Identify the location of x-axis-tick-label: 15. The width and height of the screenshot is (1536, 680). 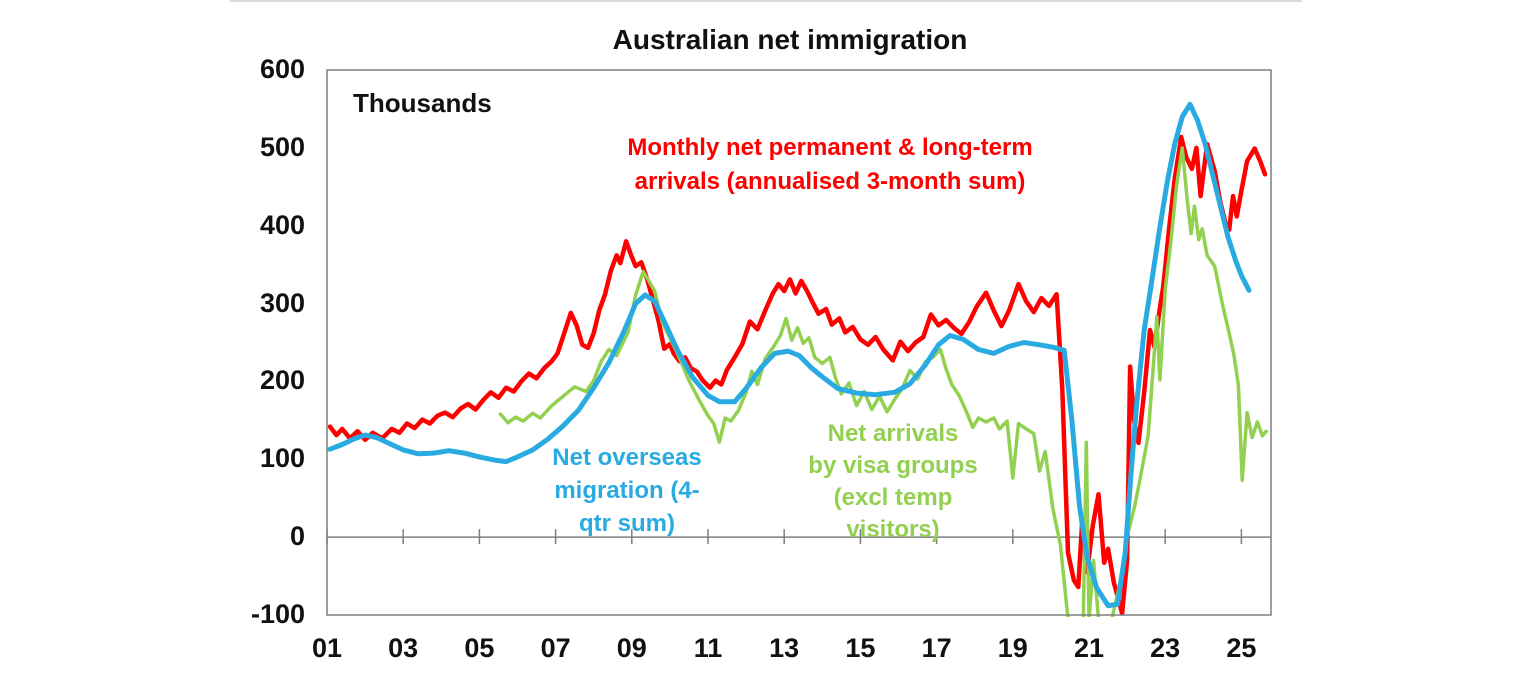
(860, 648).